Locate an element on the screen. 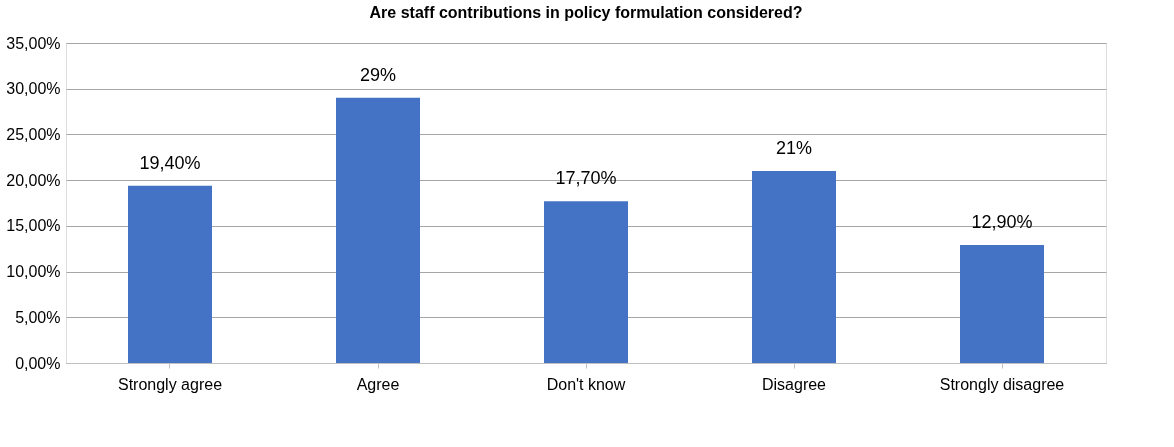 The height and width of the screenshot is (447, 1174). y-tick-label: 20,00% is located at coordinates (33, 180).